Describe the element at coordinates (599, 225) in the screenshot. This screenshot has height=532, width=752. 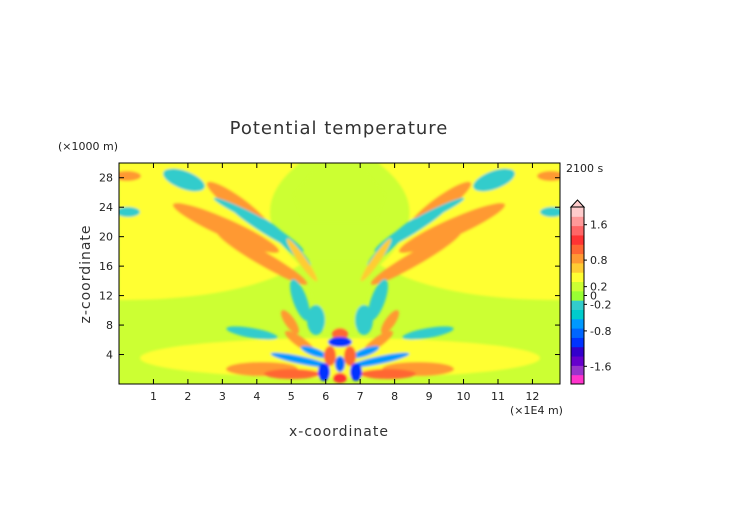
I see `colorbar-tick-label: 1.6` at that location.